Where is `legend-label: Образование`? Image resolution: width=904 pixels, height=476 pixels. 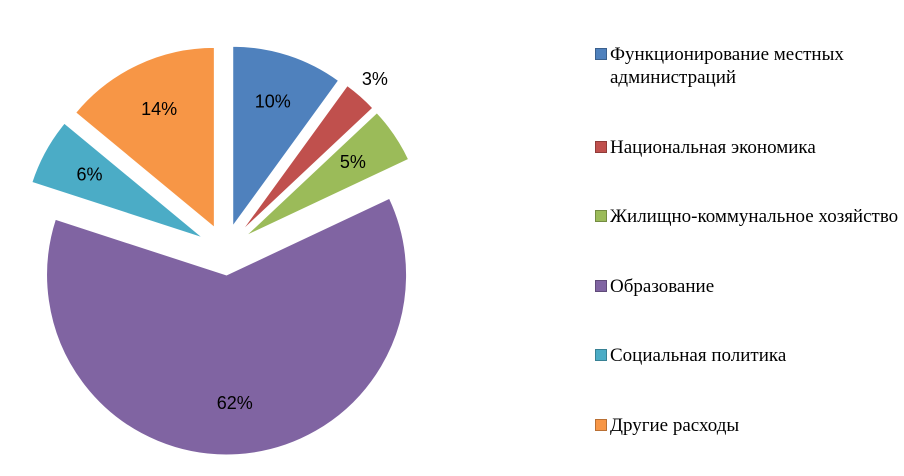
legend-label: Образование is located at coordinates (662, 286).